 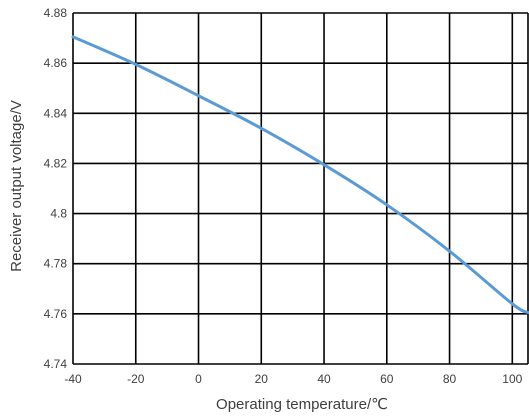 I want to click on y-tick-label: 4.76, so click(x=56, y=314).